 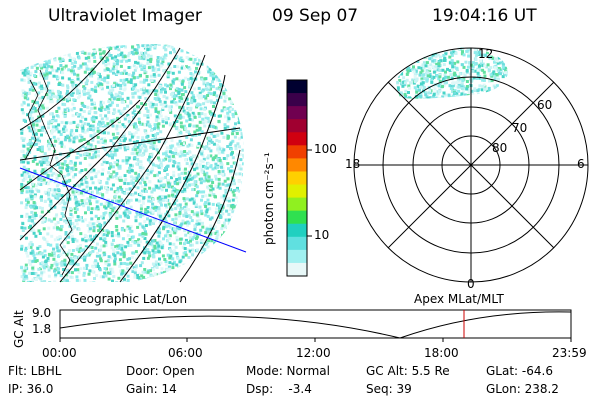 I want to click on orbit-track, so click(x=133, y=210).